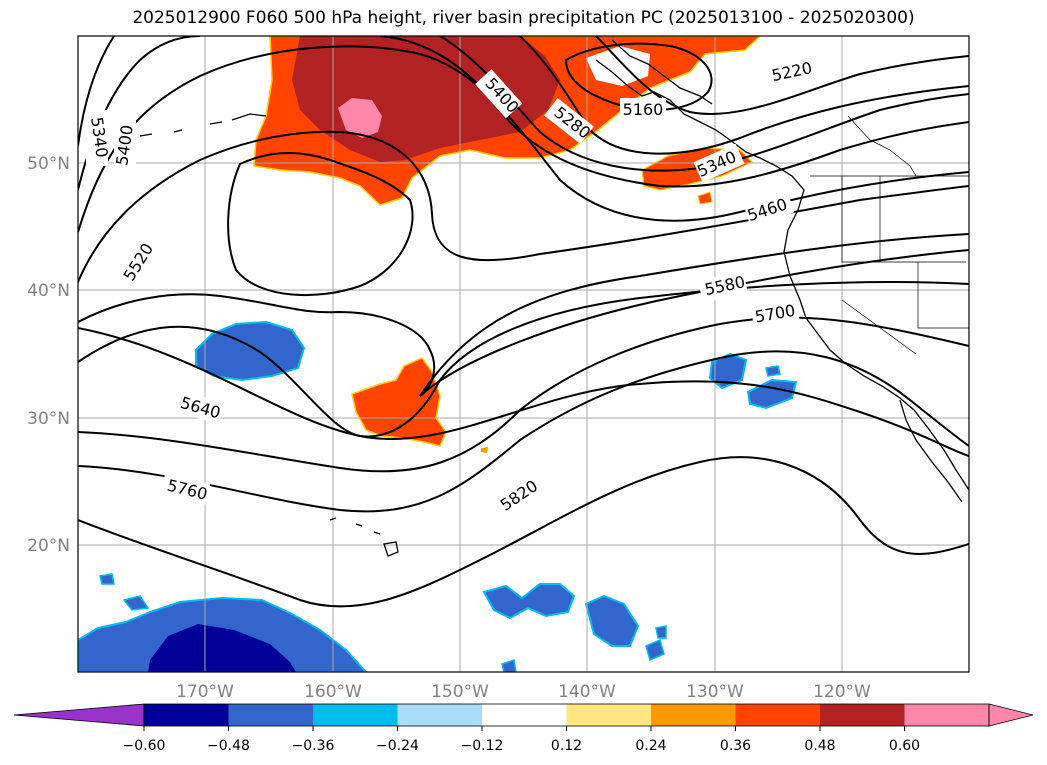 The height and width of the screenshot is (765, 1047). I want to click on colorbar-extend-high, so click(1011, 715).